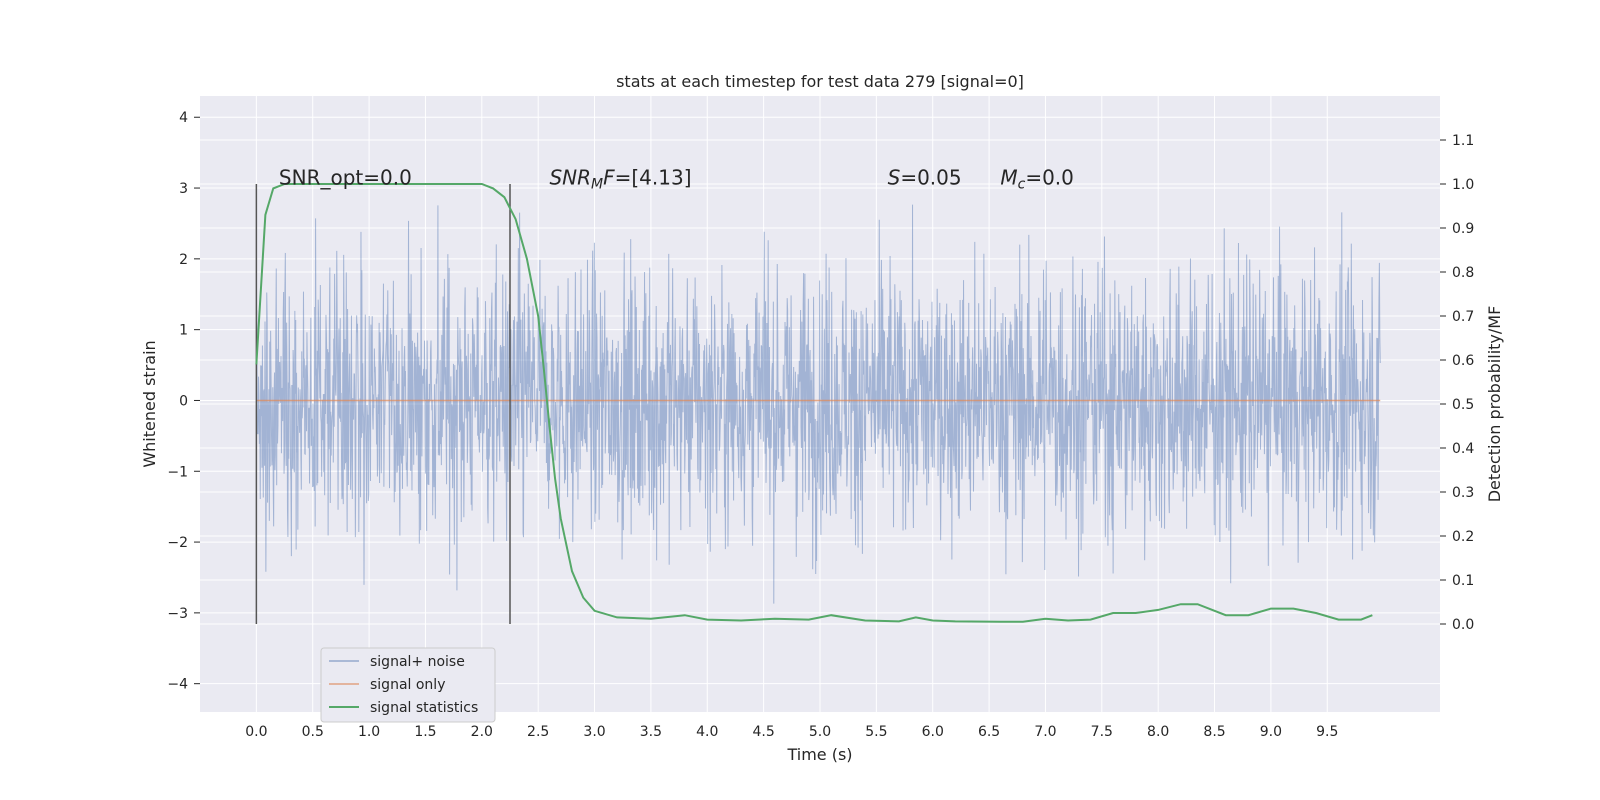 This screenshot has height=800, width=1600. Describe the element at coordinates (707, 732) in the screenshot. I see `x-tick-label: 4.0` at that location.